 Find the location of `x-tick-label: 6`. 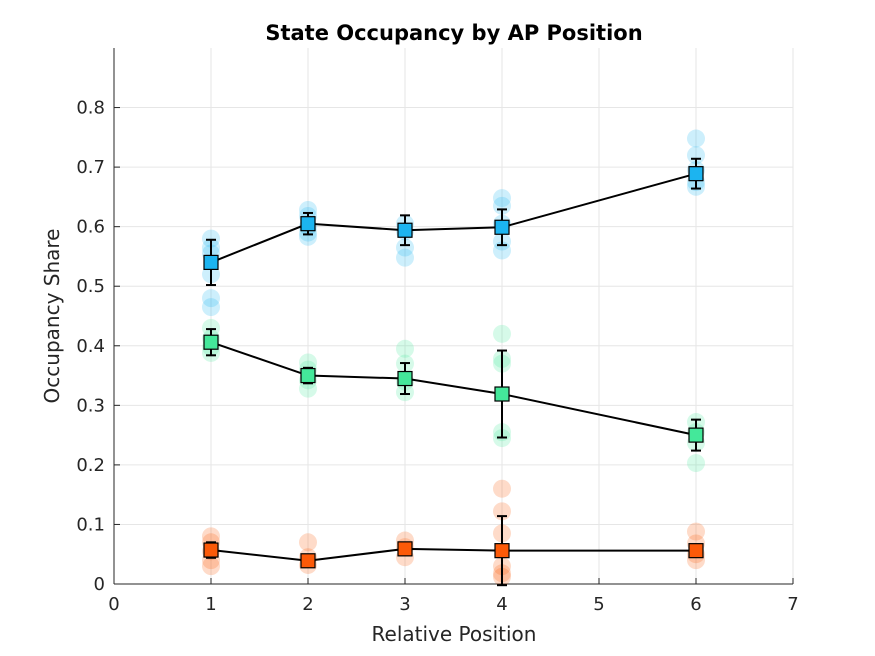

x-tick-label: 6 is located at coordinates (695, 604).